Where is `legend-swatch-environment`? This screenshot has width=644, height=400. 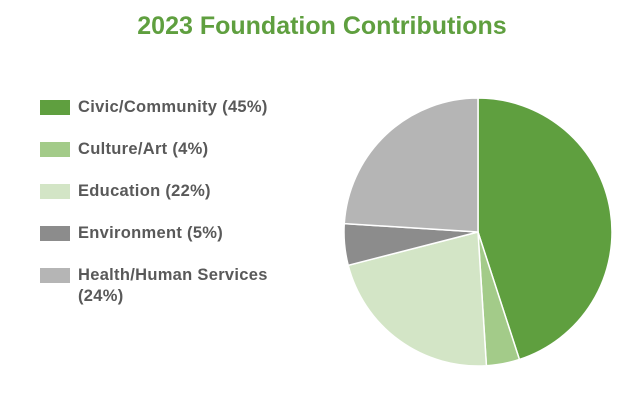 legend-swatch-environment is located at coordinates (55, 233).